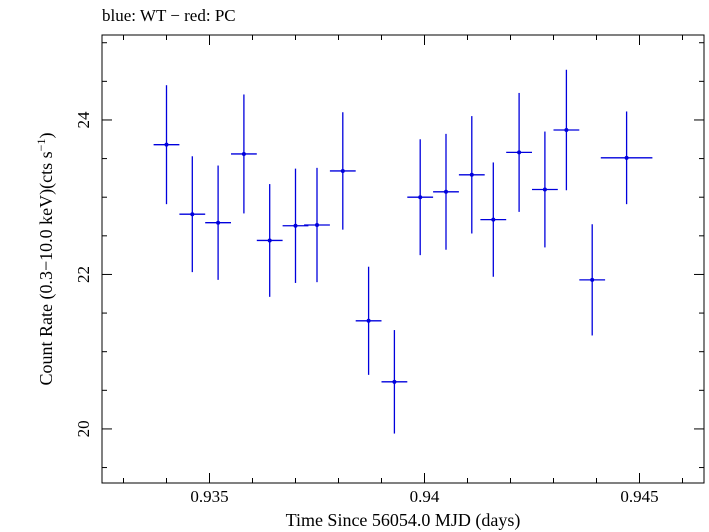 The height and width of the screenshot is (532, 709). I want to click on x-tick-label: 0.945, so click(639, 496).